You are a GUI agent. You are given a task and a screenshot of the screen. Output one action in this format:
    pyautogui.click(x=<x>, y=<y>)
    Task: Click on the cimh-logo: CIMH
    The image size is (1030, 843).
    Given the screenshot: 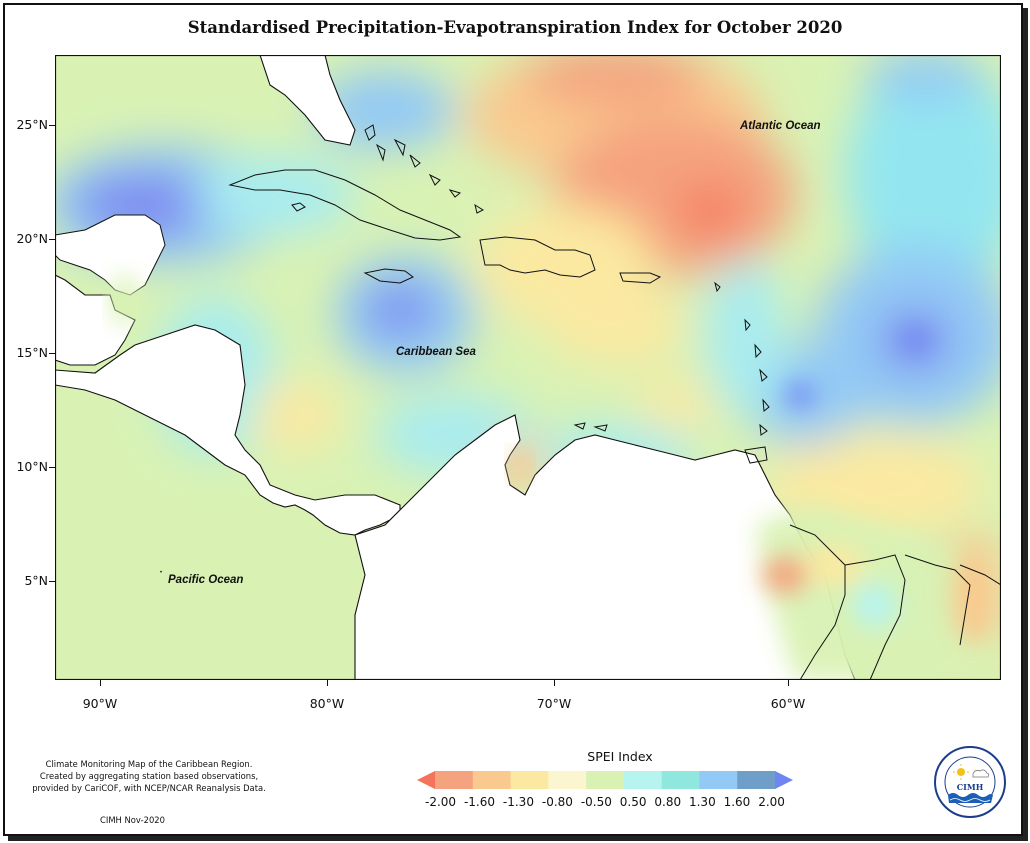 What is the action you would take?
    pyautogui.click(x=970, y=782)
    